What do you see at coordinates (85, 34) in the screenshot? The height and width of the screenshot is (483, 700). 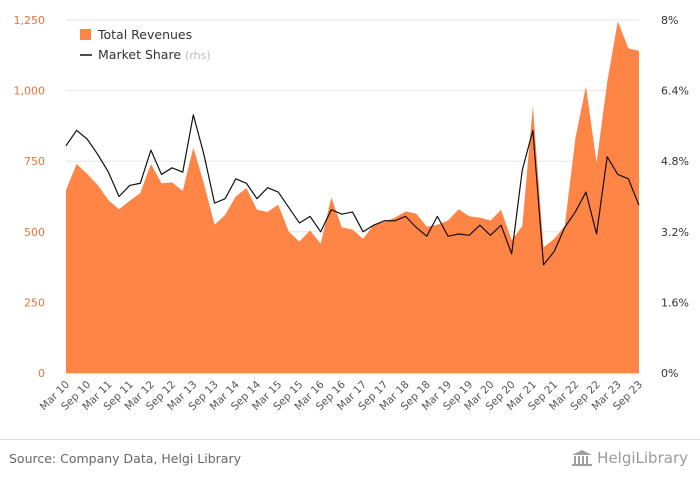 I see `legend-swatch-total-revenues` at bounding box center [85, 34].